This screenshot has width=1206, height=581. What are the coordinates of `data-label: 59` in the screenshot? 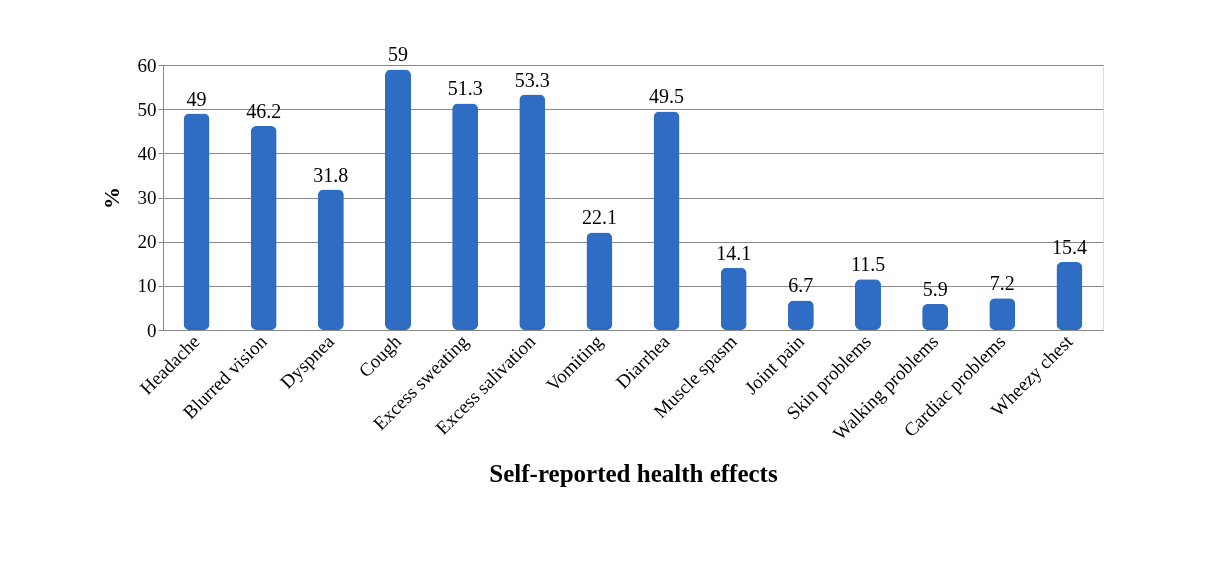 It's located at (398, 54).